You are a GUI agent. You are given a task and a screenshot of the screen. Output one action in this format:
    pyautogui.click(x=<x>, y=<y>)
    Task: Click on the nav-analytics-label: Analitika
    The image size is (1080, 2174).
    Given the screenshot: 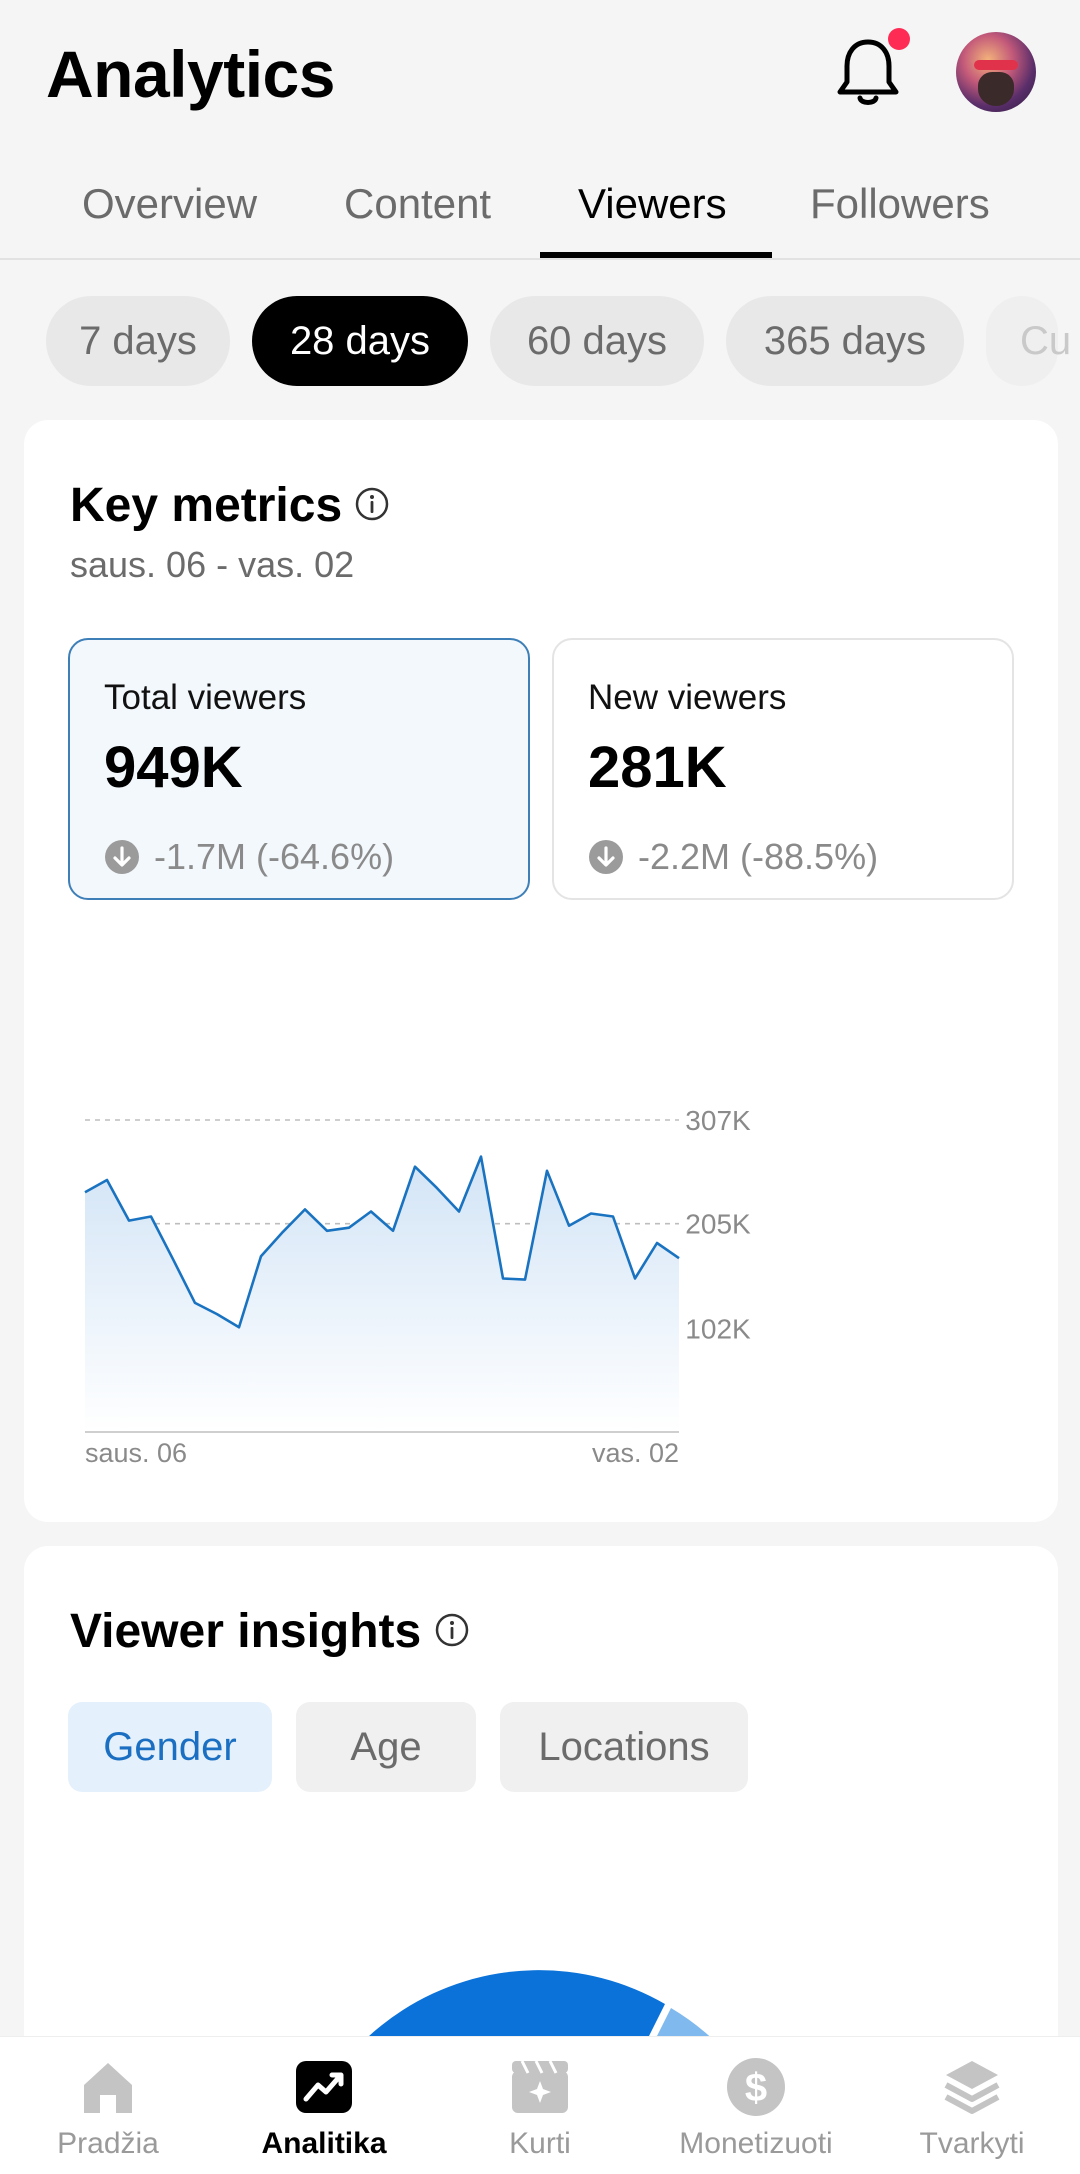 What is the action you would take?
    pyautogui.click(x=324, y=2143)
    